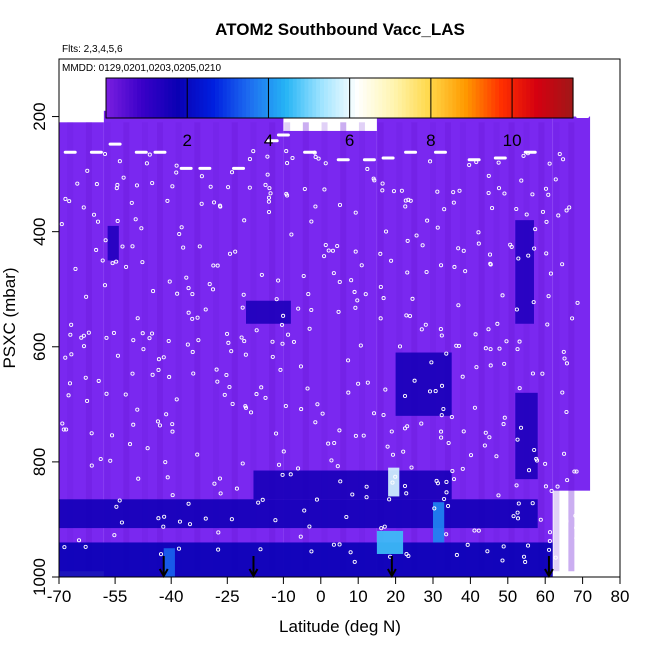  I want to click on y-tick-label: 400, so click(39, 231).